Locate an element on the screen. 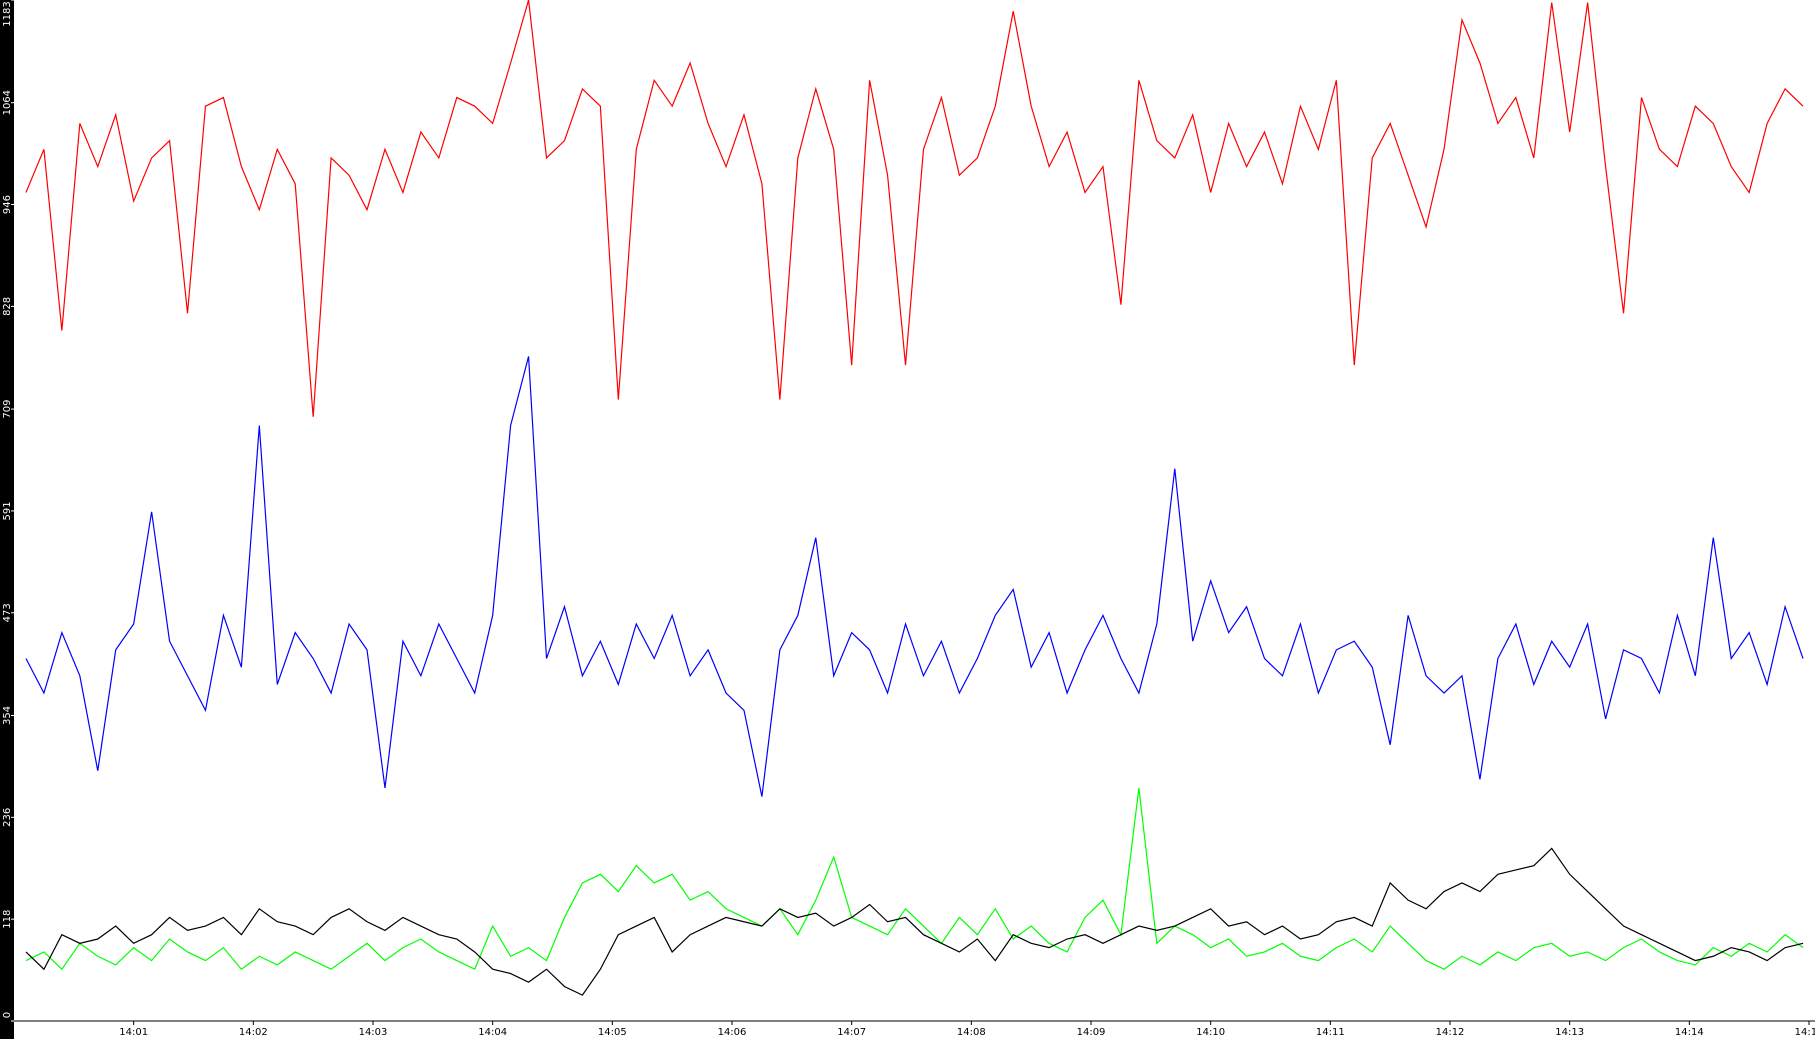 This screenshot has width=1815, height=1039. x-tick-label: 14:14 is located at coordinates (1689, 1032).